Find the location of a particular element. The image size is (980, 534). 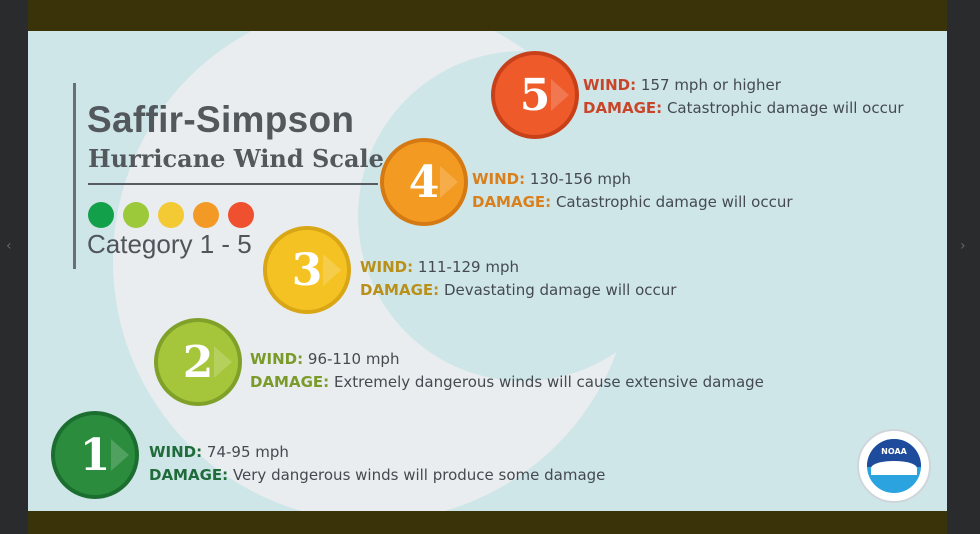

wind-row: WIND: 157 mph or higher is located at coordinates (743, 85).